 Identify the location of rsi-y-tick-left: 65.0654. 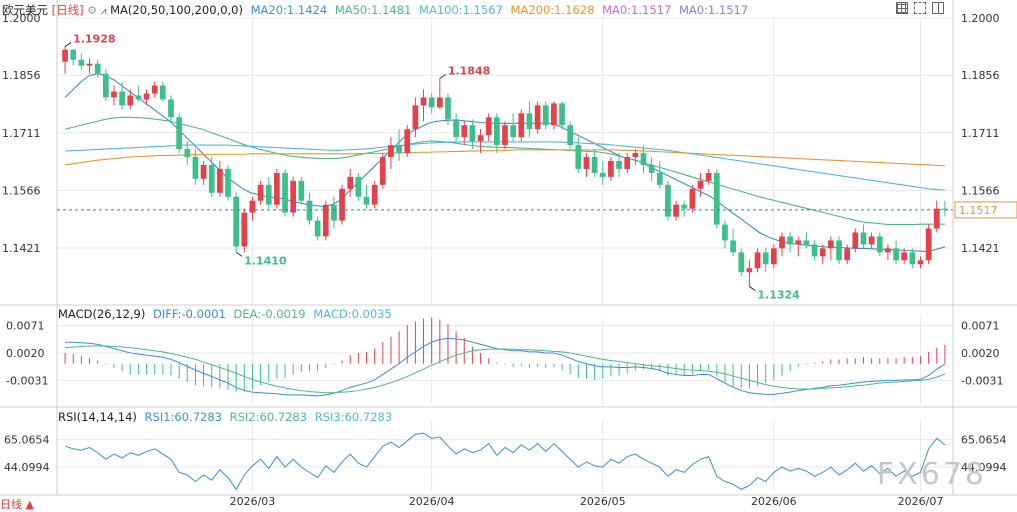
(27, 440).